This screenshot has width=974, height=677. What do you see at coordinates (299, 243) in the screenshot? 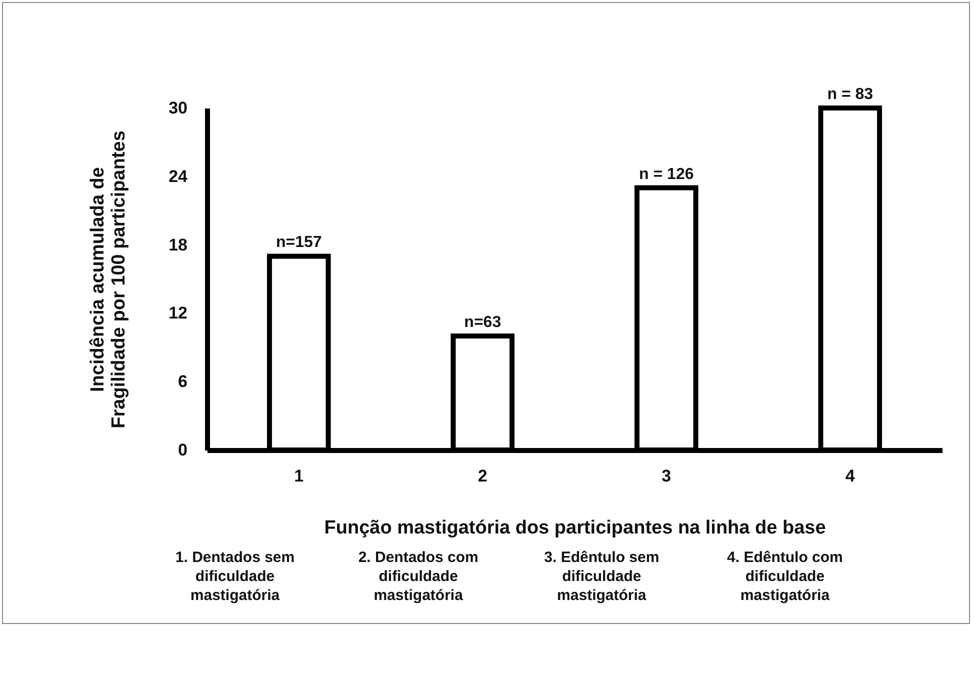
I see `annotation: n=157` at bounding box center [299, 243].